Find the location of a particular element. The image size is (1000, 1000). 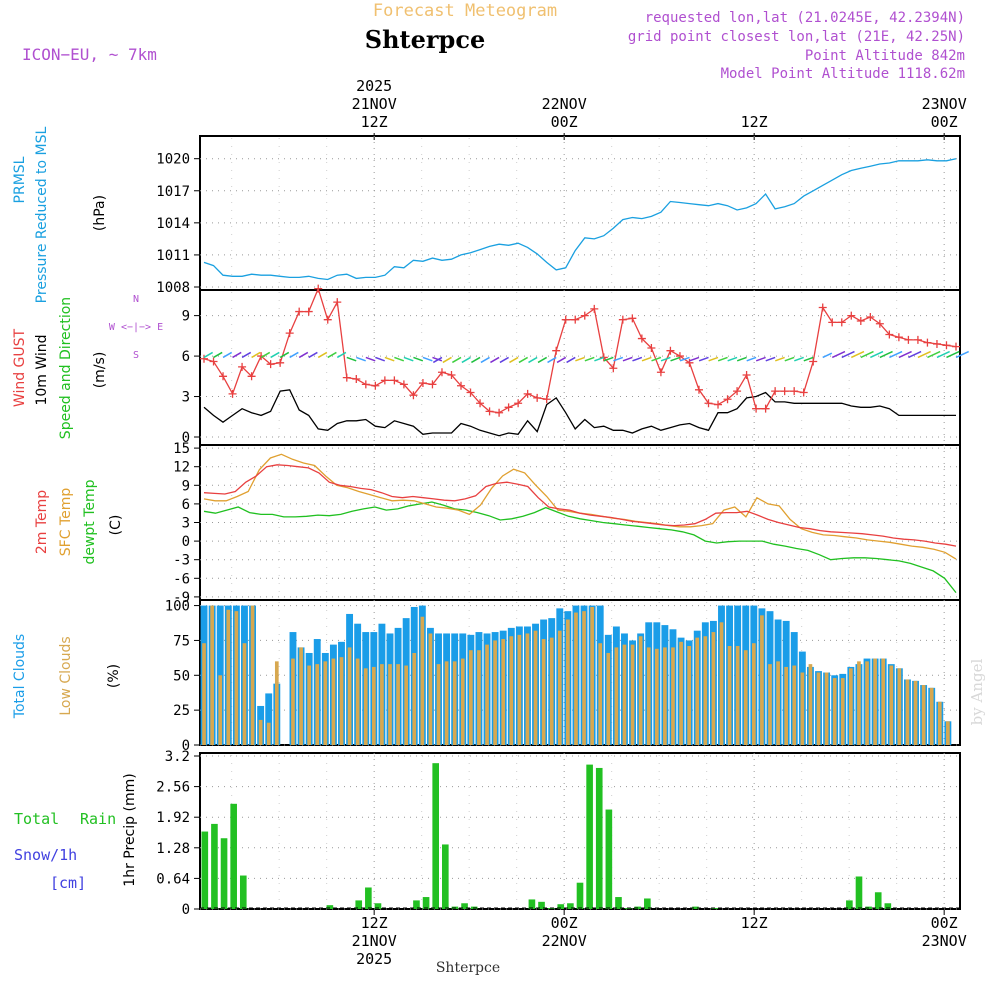

bottom-time-label: 21NOV is located at coordinates (374, 941).